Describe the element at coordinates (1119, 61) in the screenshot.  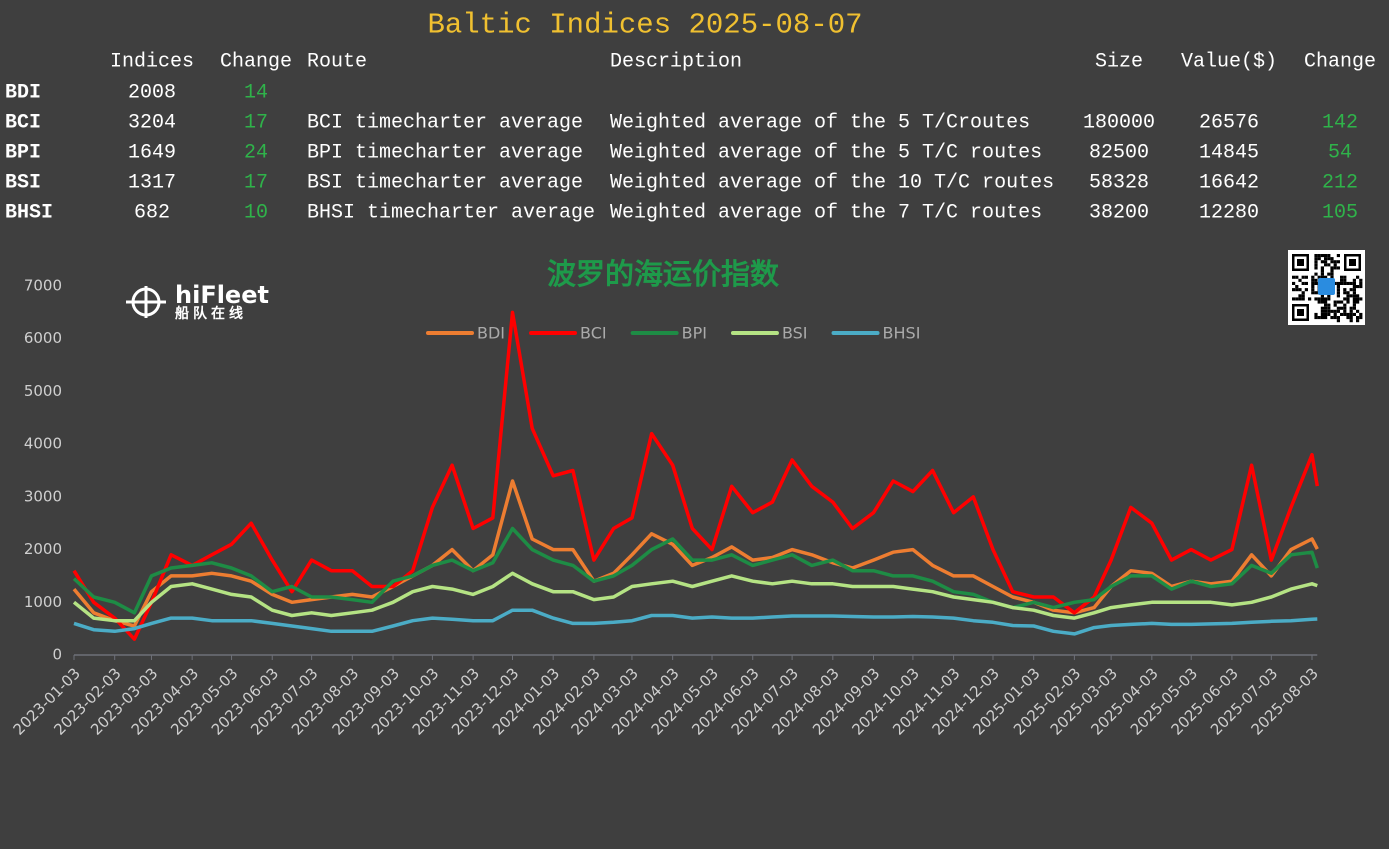
I see `table-header: Size` at that location.